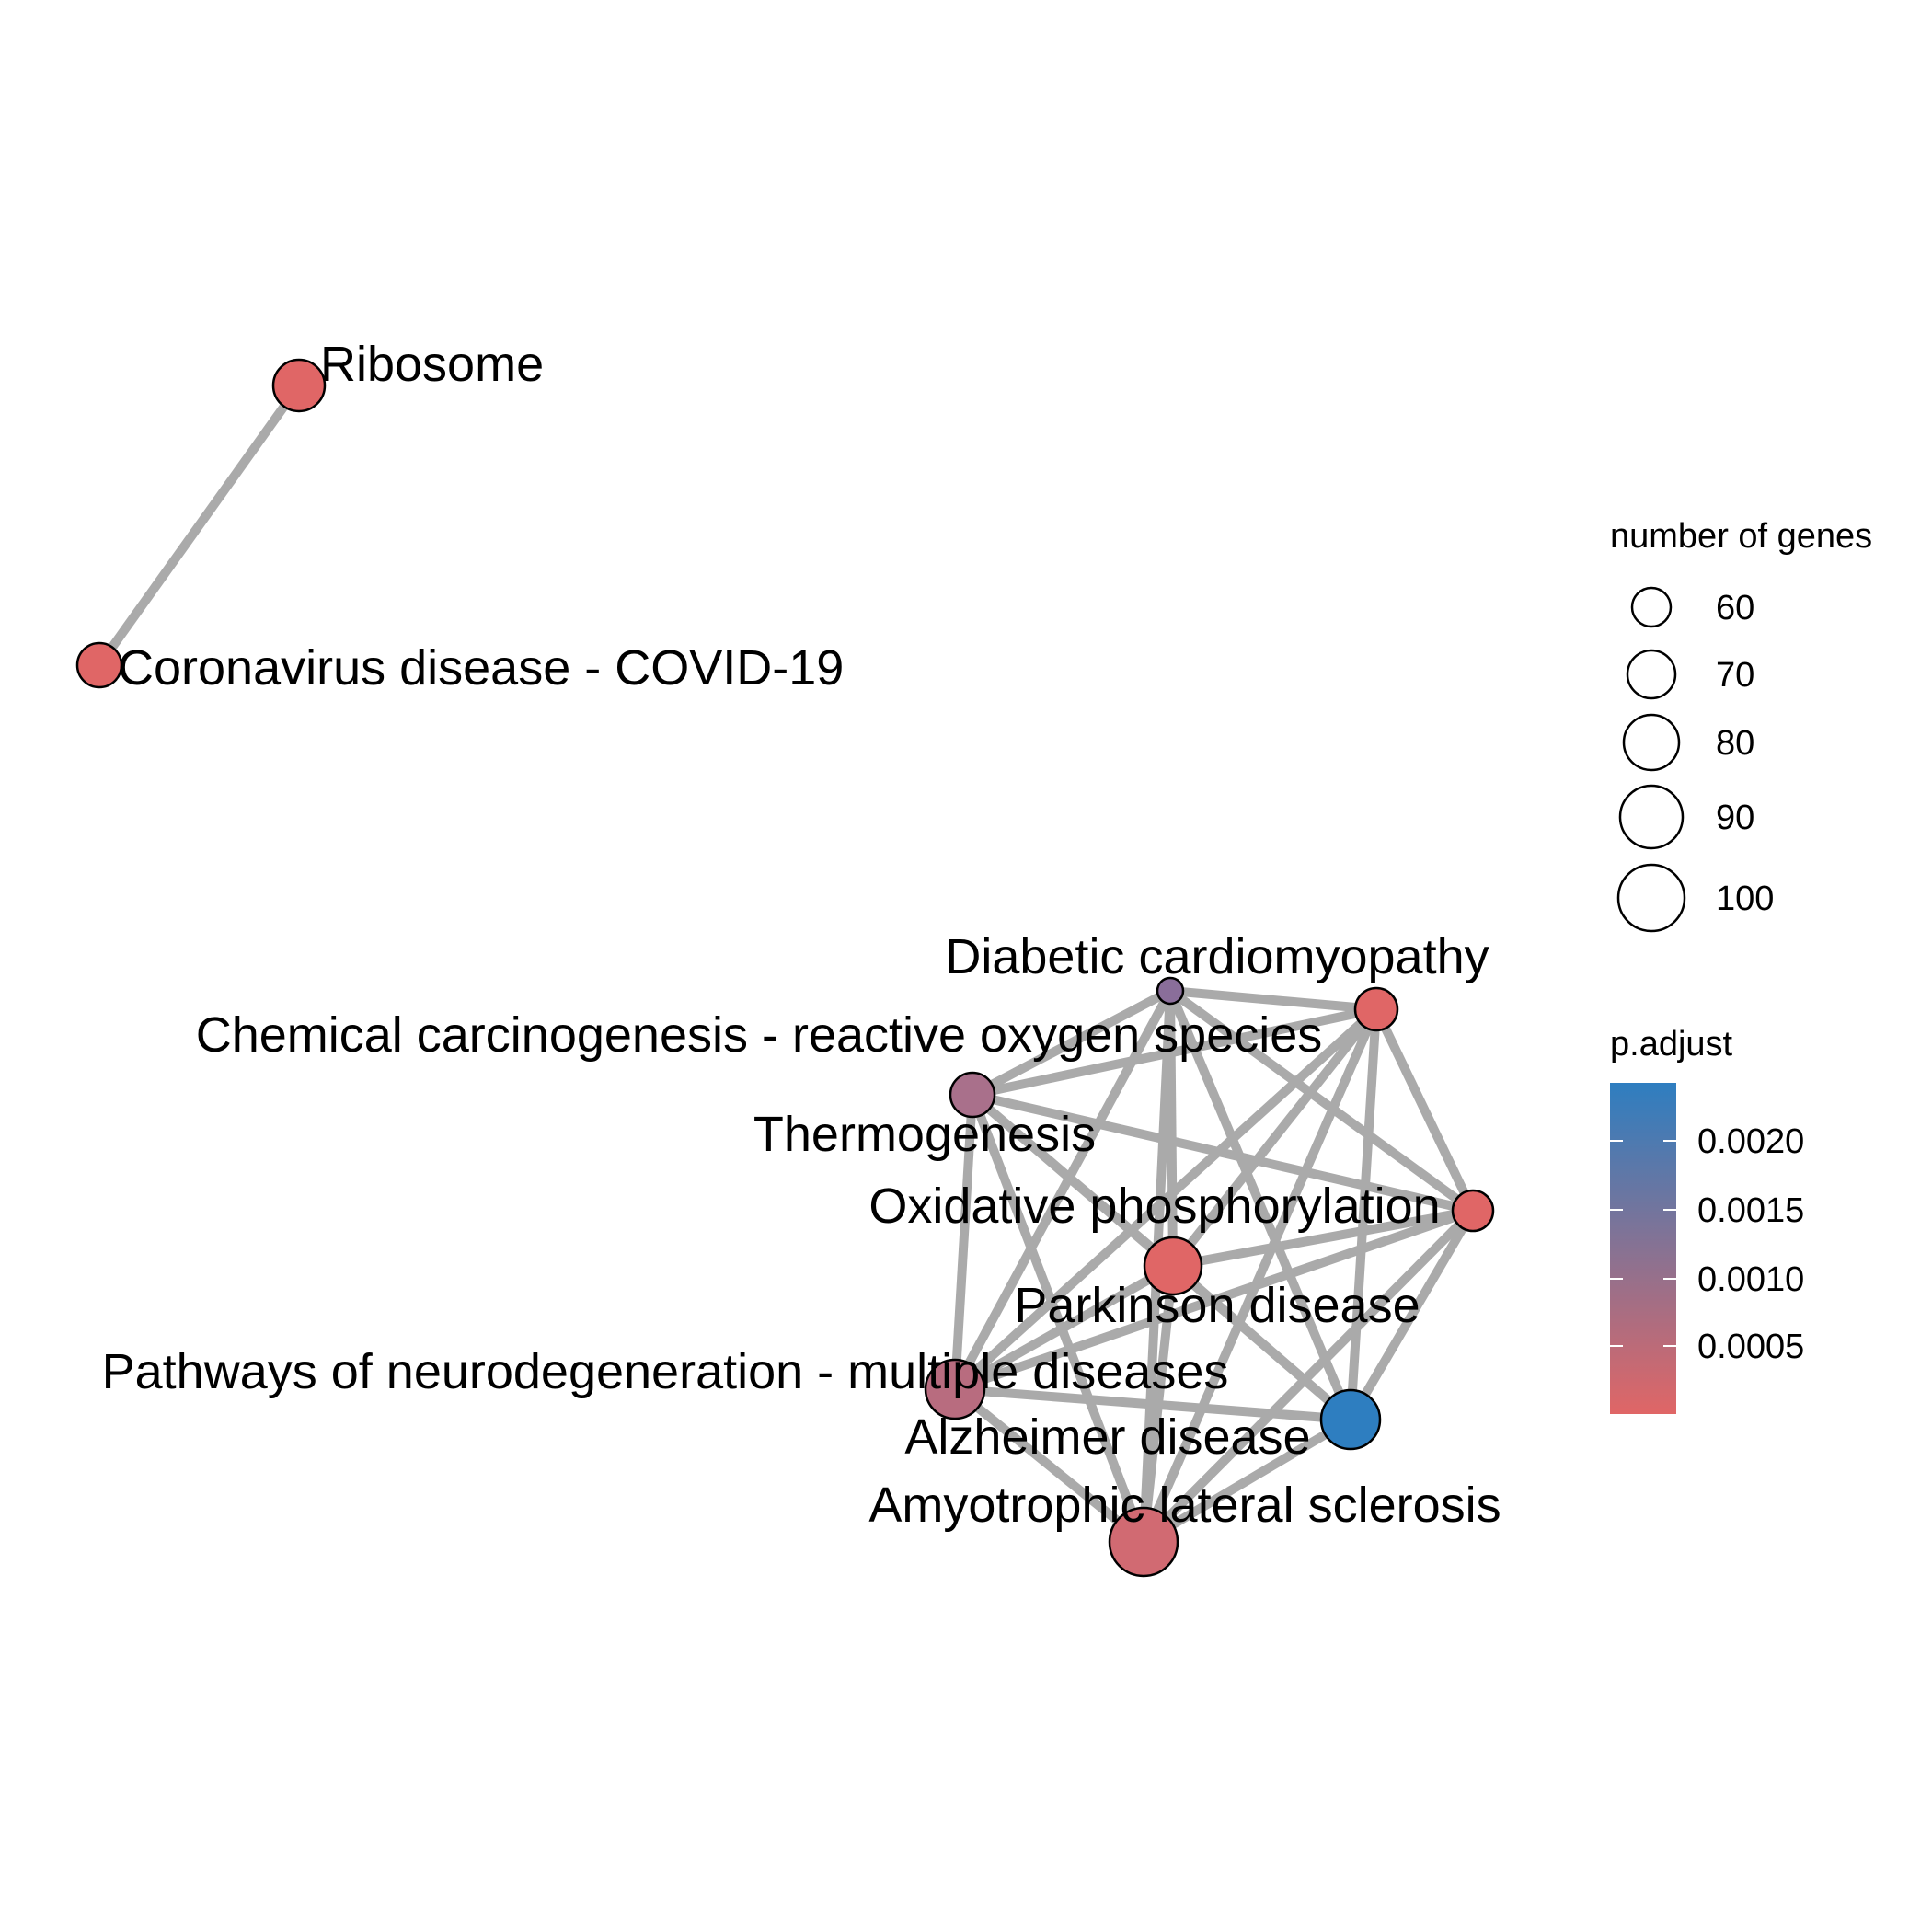  What do you see at coordinates (1274, 1138) in the screenshot?
I see `edge-chemical-parkinson` at bounding box center [1274, 1138].